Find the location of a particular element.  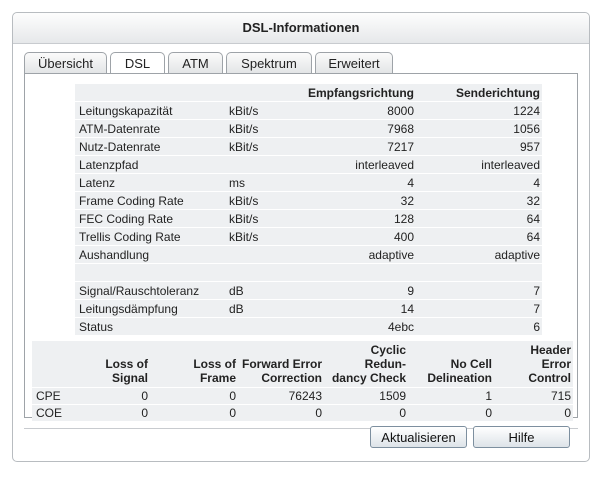

downstream-header: Empfangsrichtung is located at coordinates (350, 93).